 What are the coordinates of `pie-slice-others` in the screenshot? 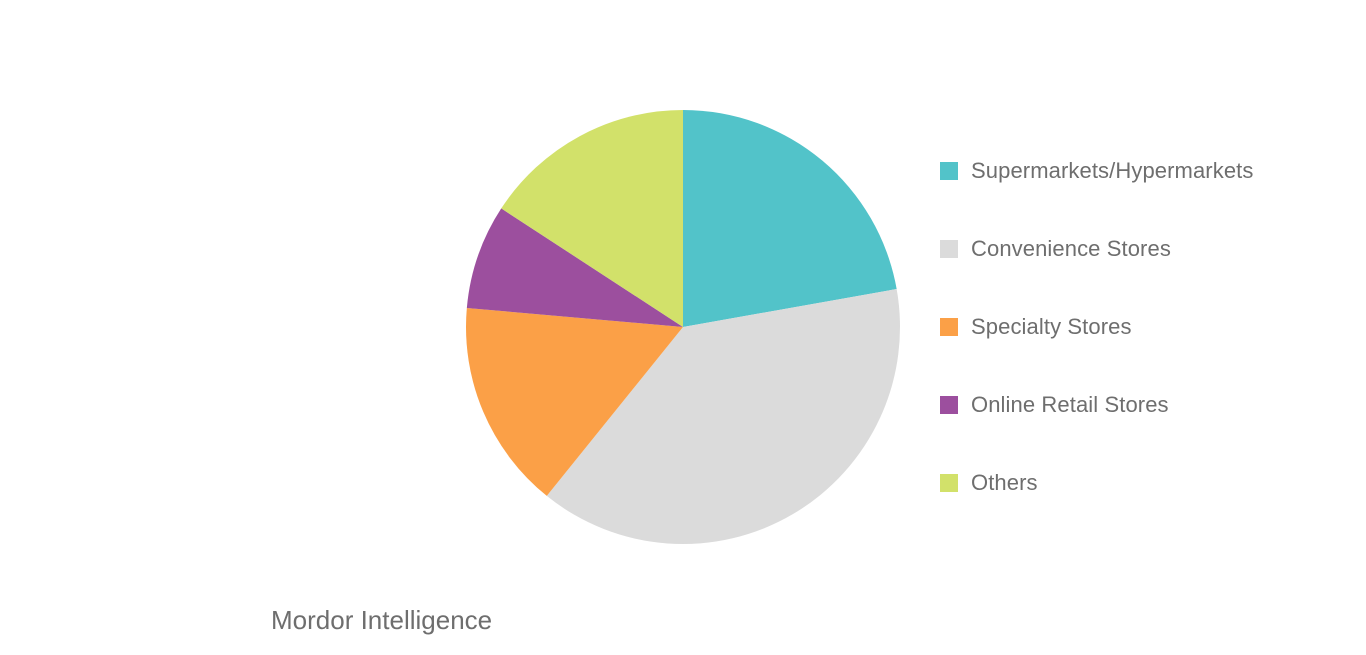 It's located at (592, 218).